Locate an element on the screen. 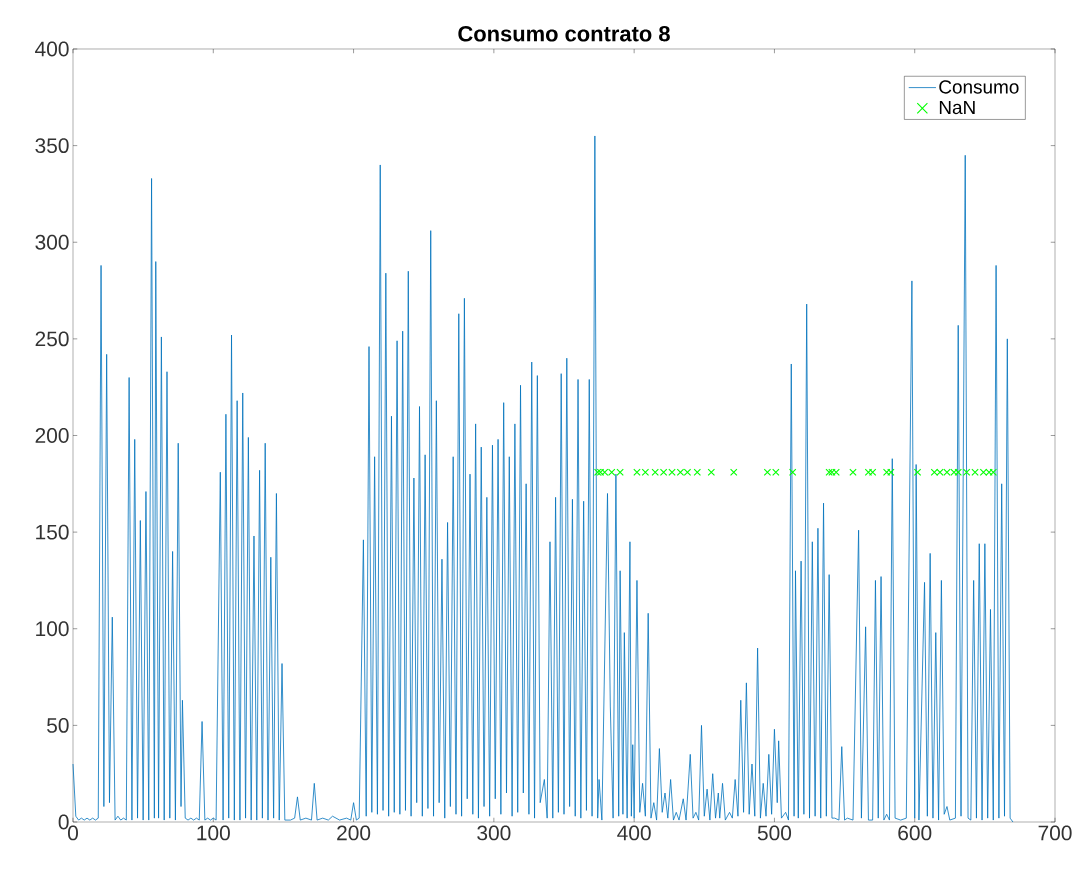  y-tick-label: 250 is located at coordinates (52, 339).